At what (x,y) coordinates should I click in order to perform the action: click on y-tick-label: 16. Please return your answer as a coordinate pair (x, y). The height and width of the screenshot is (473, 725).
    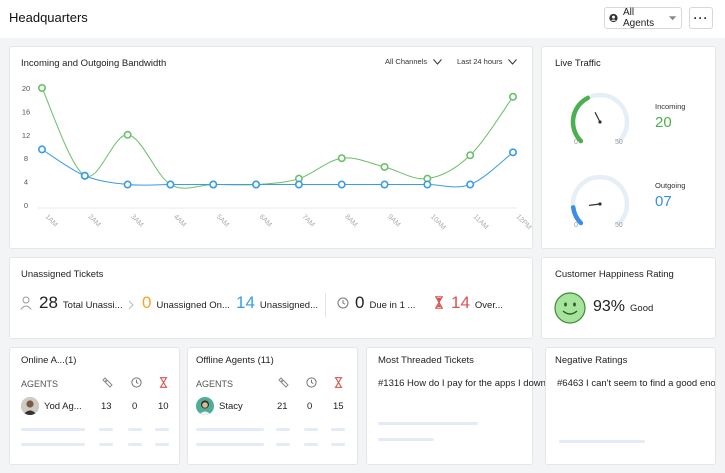
    Looking at the image, I should click on (26, 111).